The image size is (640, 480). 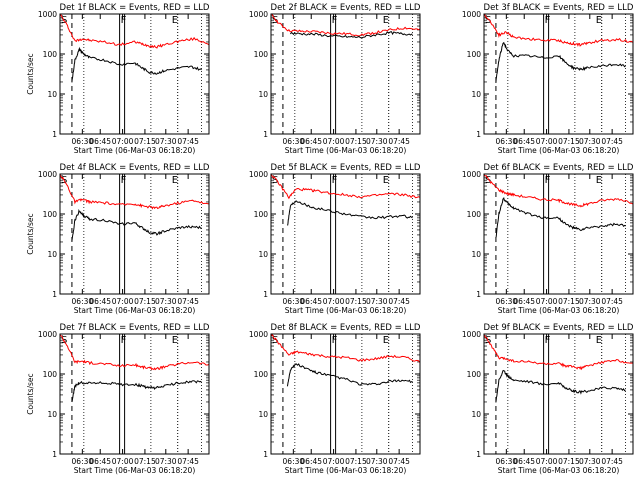 What do you see at coordinates (346, 8) in the screenshot?
I see `panel-title: Det 2f BLACK = Events, RED = LLD` at bounding box center [346, 8].